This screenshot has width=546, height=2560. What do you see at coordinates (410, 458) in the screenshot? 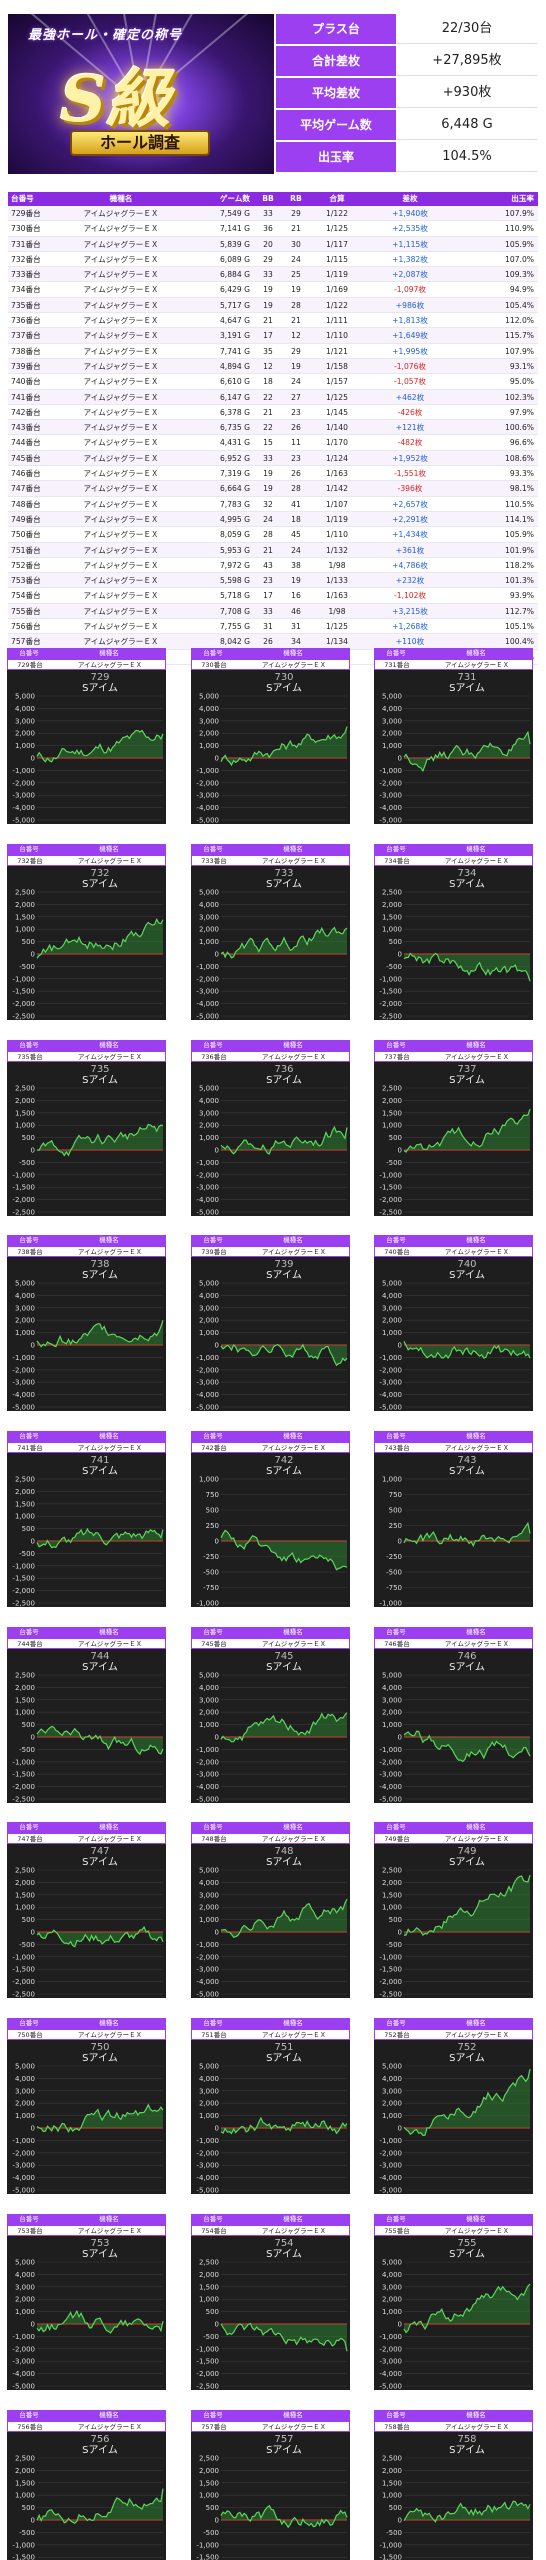
I see `table-cell: +1,952枚` at bounding box center [410, 458].